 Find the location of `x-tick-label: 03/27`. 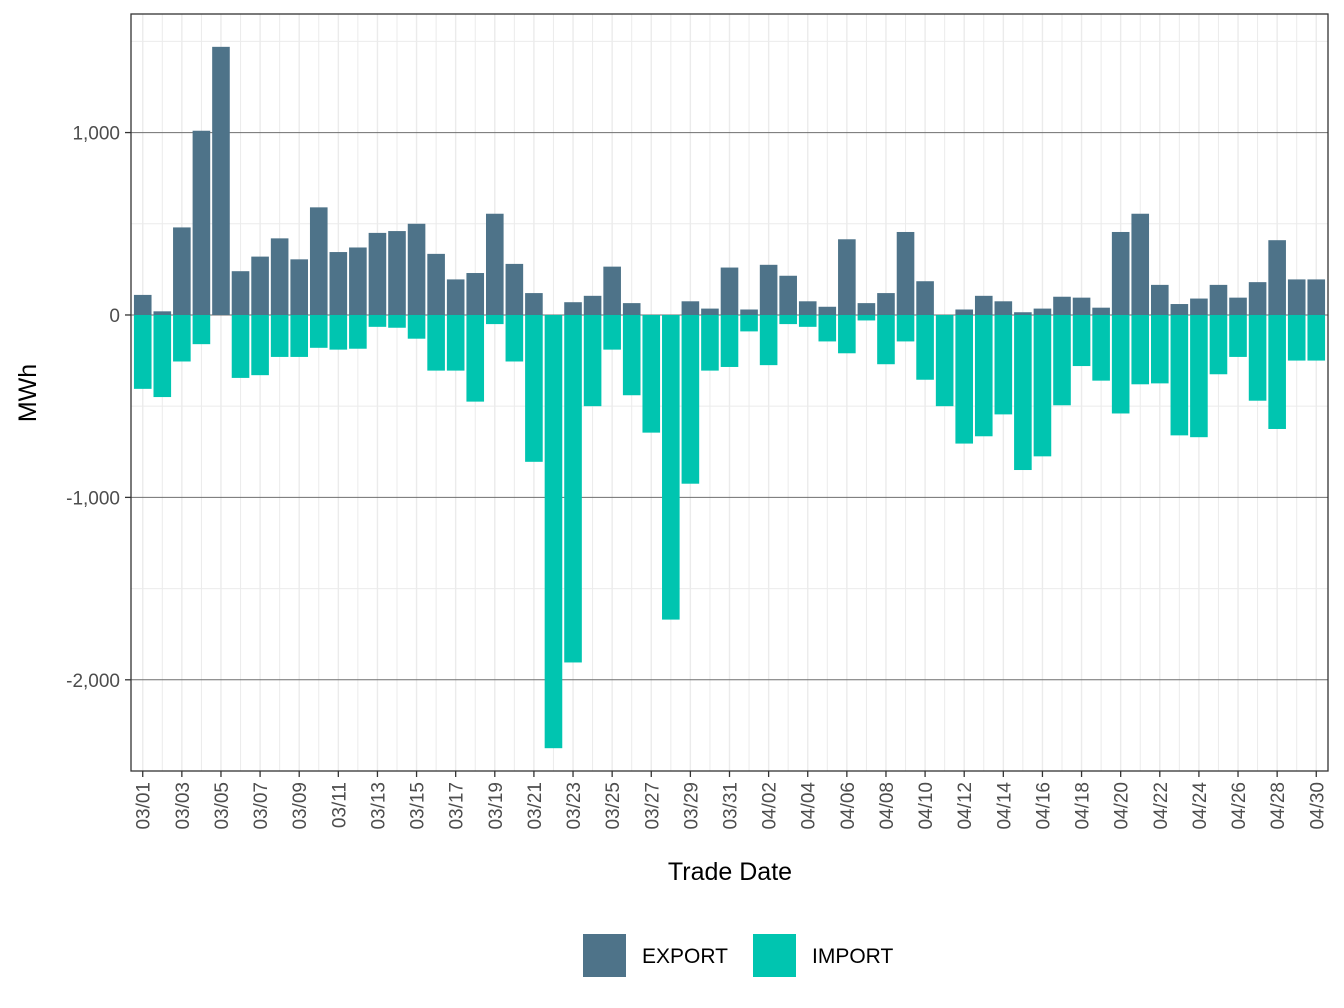

x-tick-label: 03/27 is located at coordinates (652, 806).